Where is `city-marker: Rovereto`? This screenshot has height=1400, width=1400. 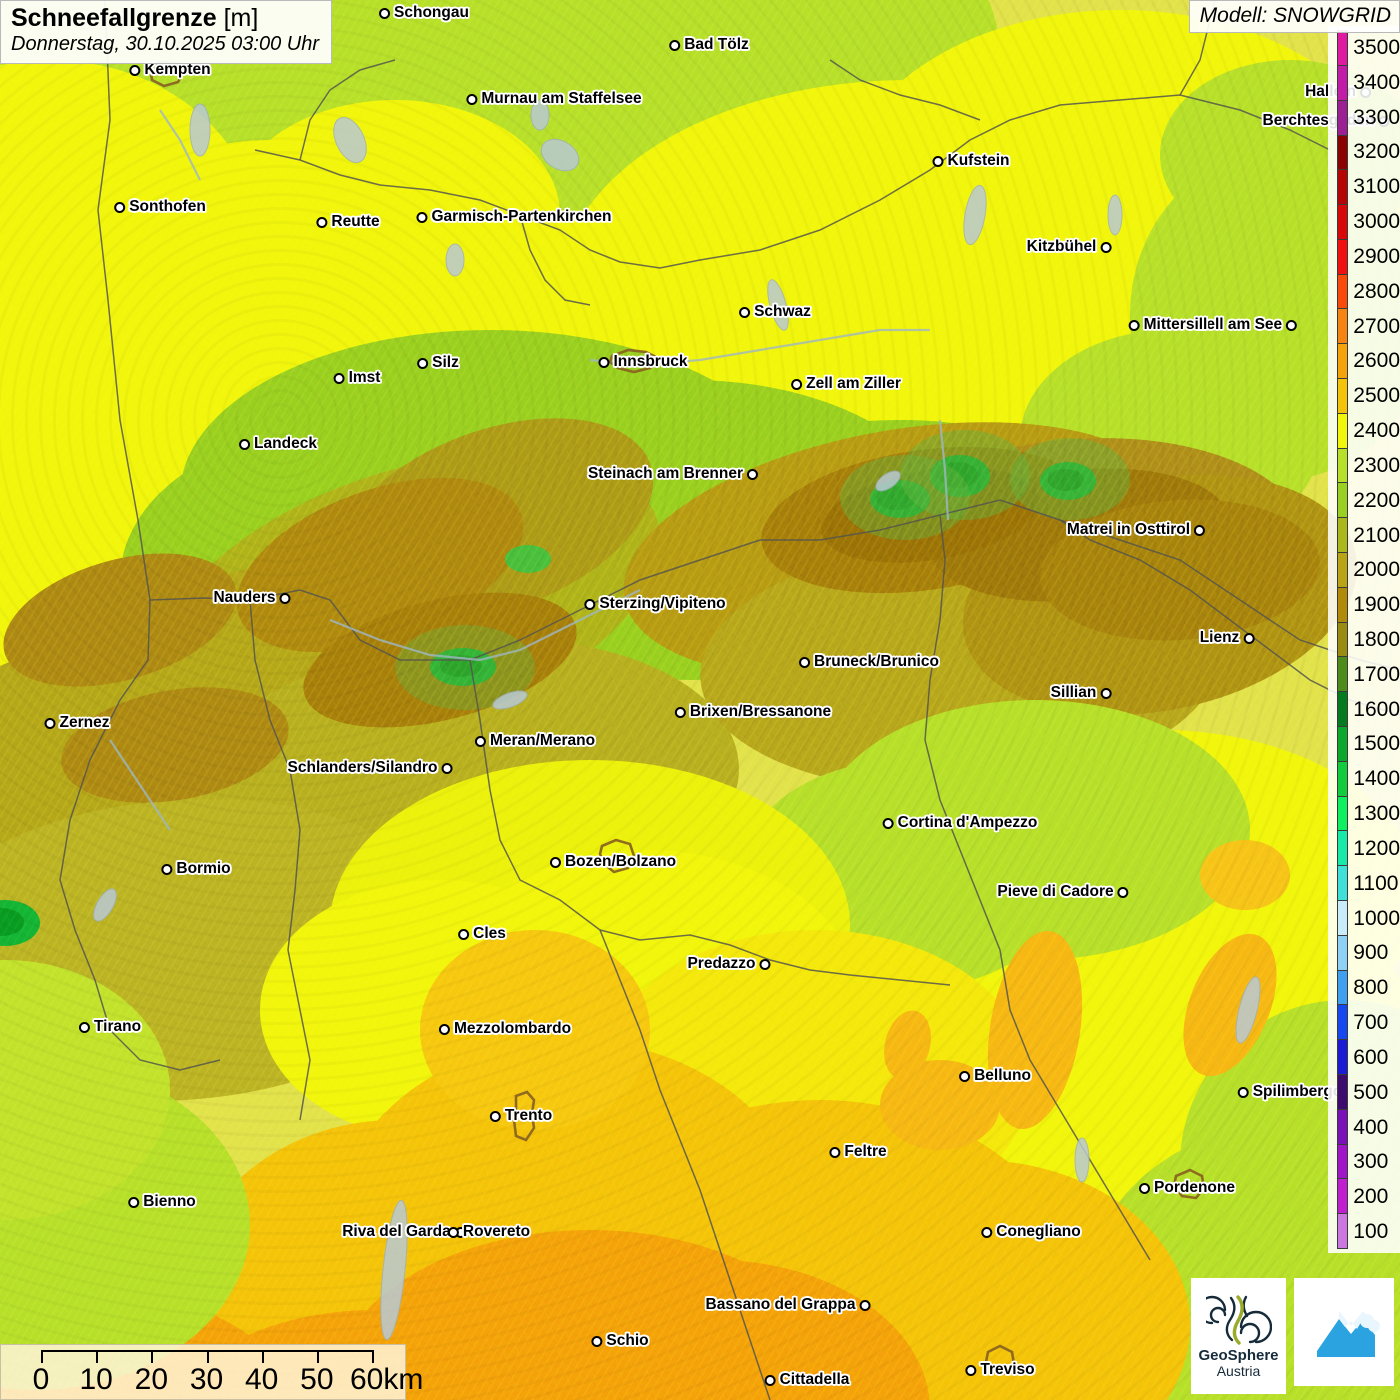
city-marker: Rovereto is located at coordinates (488, 1232).